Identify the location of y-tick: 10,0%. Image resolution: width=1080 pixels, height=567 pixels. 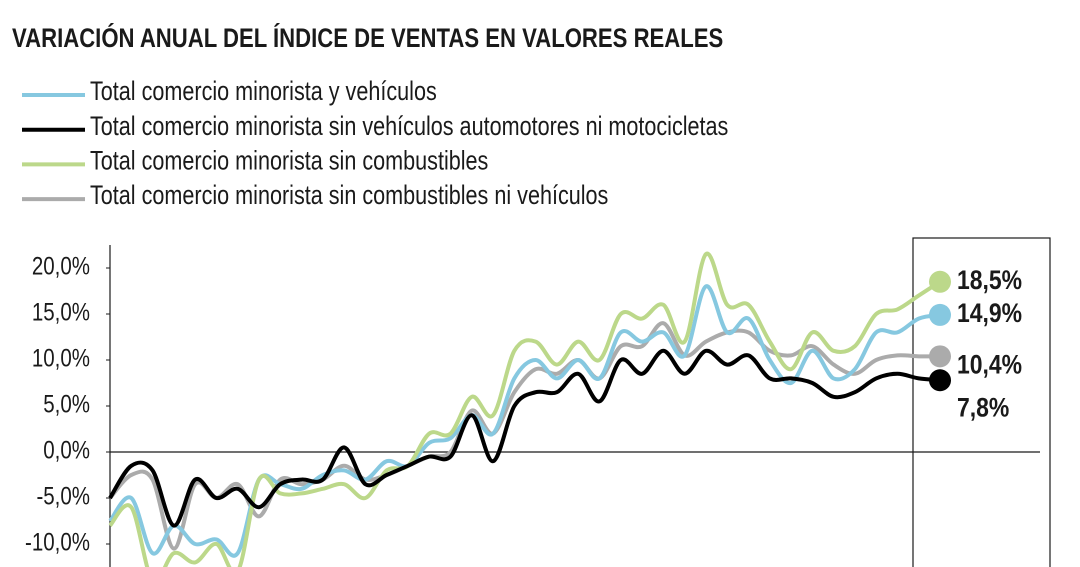
(61, 358).